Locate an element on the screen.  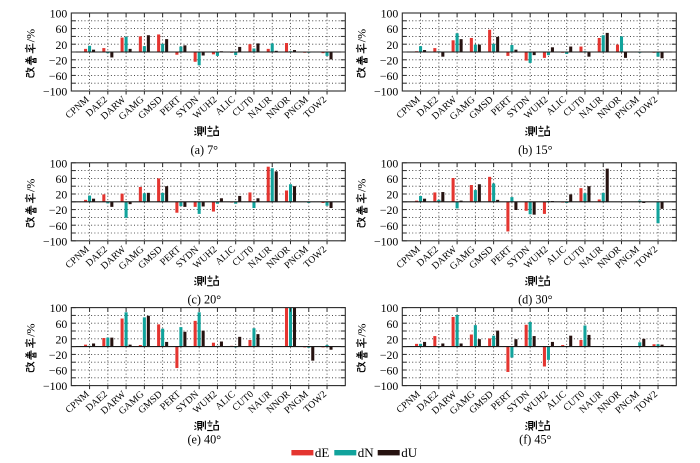
svg-text: (c) 20° is located at coordinates (204, 299).